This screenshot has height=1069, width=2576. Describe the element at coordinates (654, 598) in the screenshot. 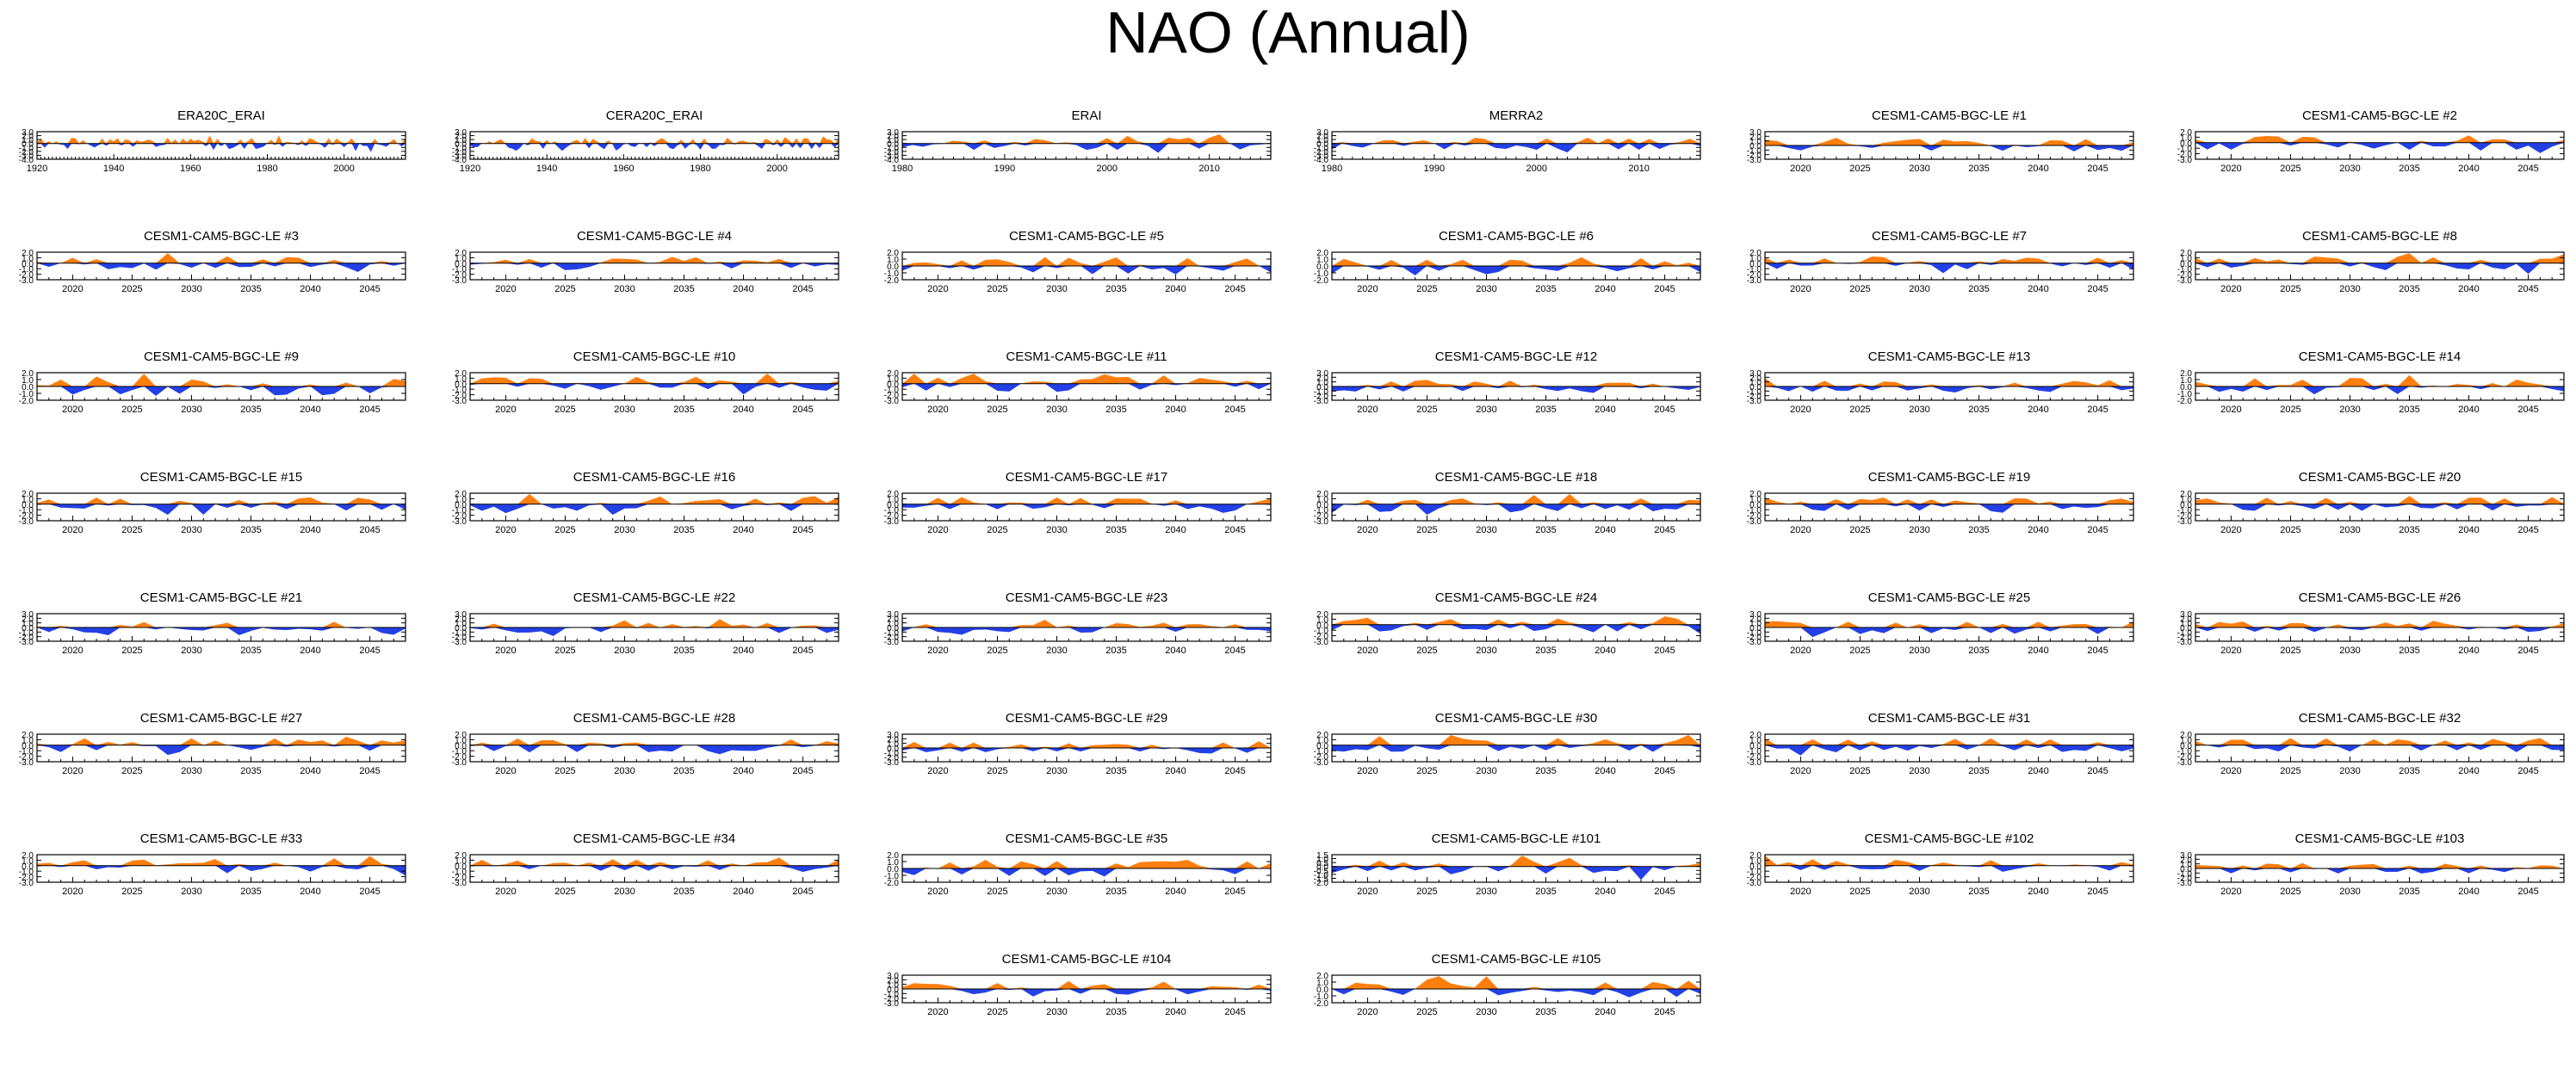

I see `panel-title: CESM1-CAM5-BGC-LE #22` at that location.